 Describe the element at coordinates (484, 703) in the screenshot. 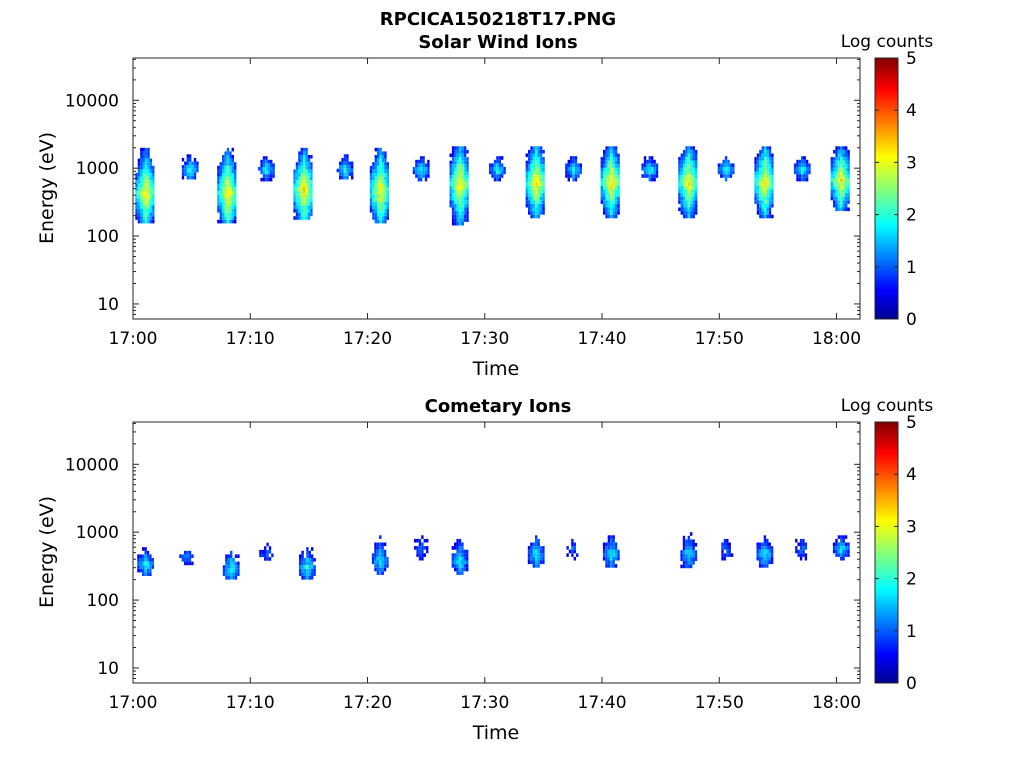

I see `x-tick-label: 17:30` at that location.